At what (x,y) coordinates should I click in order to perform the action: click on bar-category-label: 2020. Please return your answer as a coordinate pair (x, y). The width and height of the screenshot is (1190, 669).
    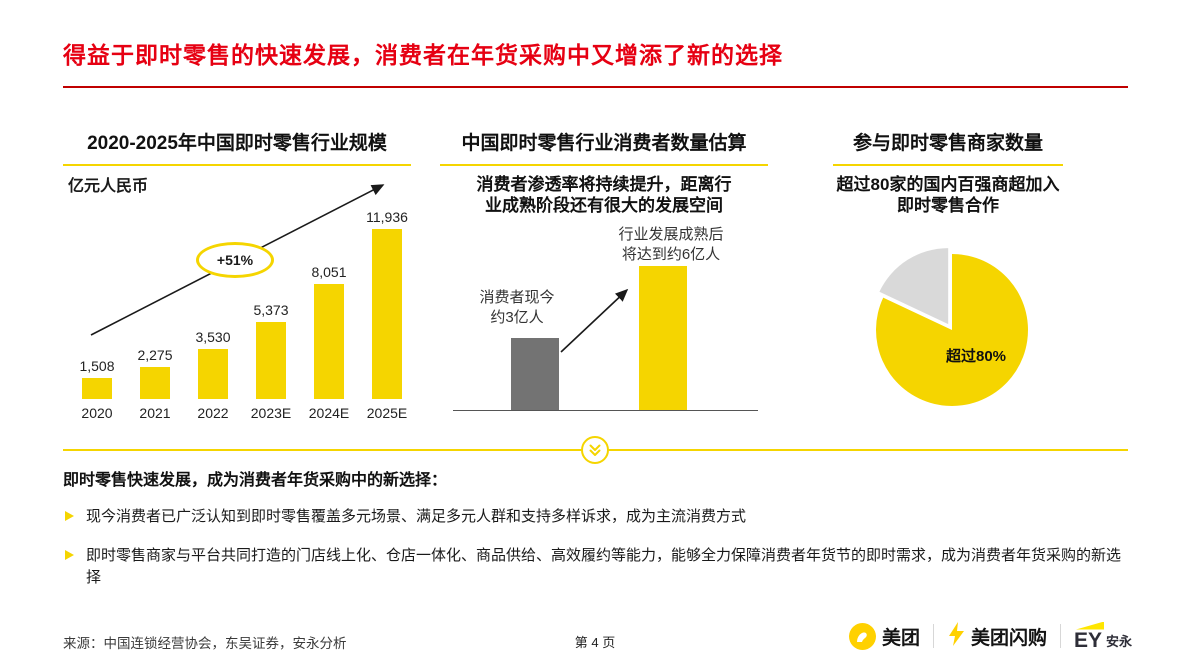
    Looking at the image, I should click on (97, 413).